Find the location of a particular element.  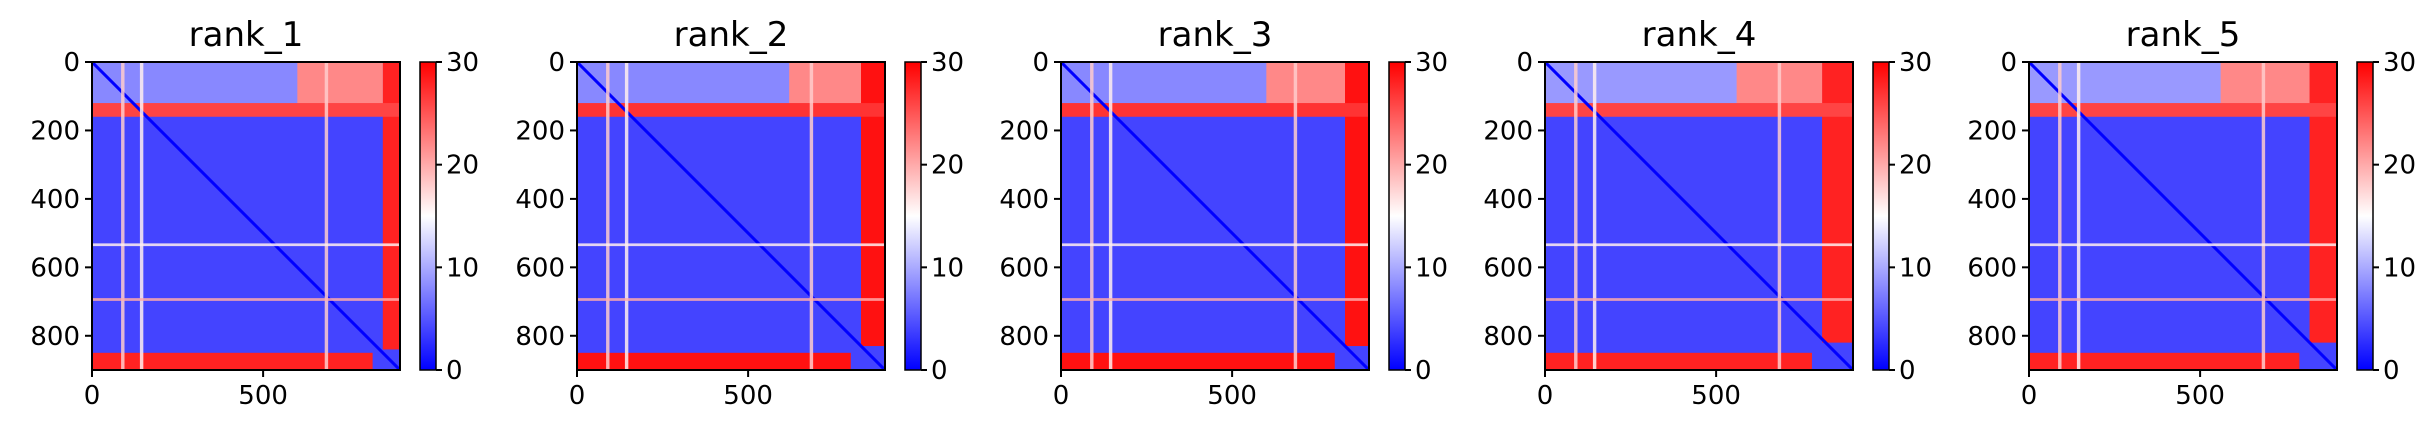

panel-title: rank_4 is located at coordinates (1699, 35).